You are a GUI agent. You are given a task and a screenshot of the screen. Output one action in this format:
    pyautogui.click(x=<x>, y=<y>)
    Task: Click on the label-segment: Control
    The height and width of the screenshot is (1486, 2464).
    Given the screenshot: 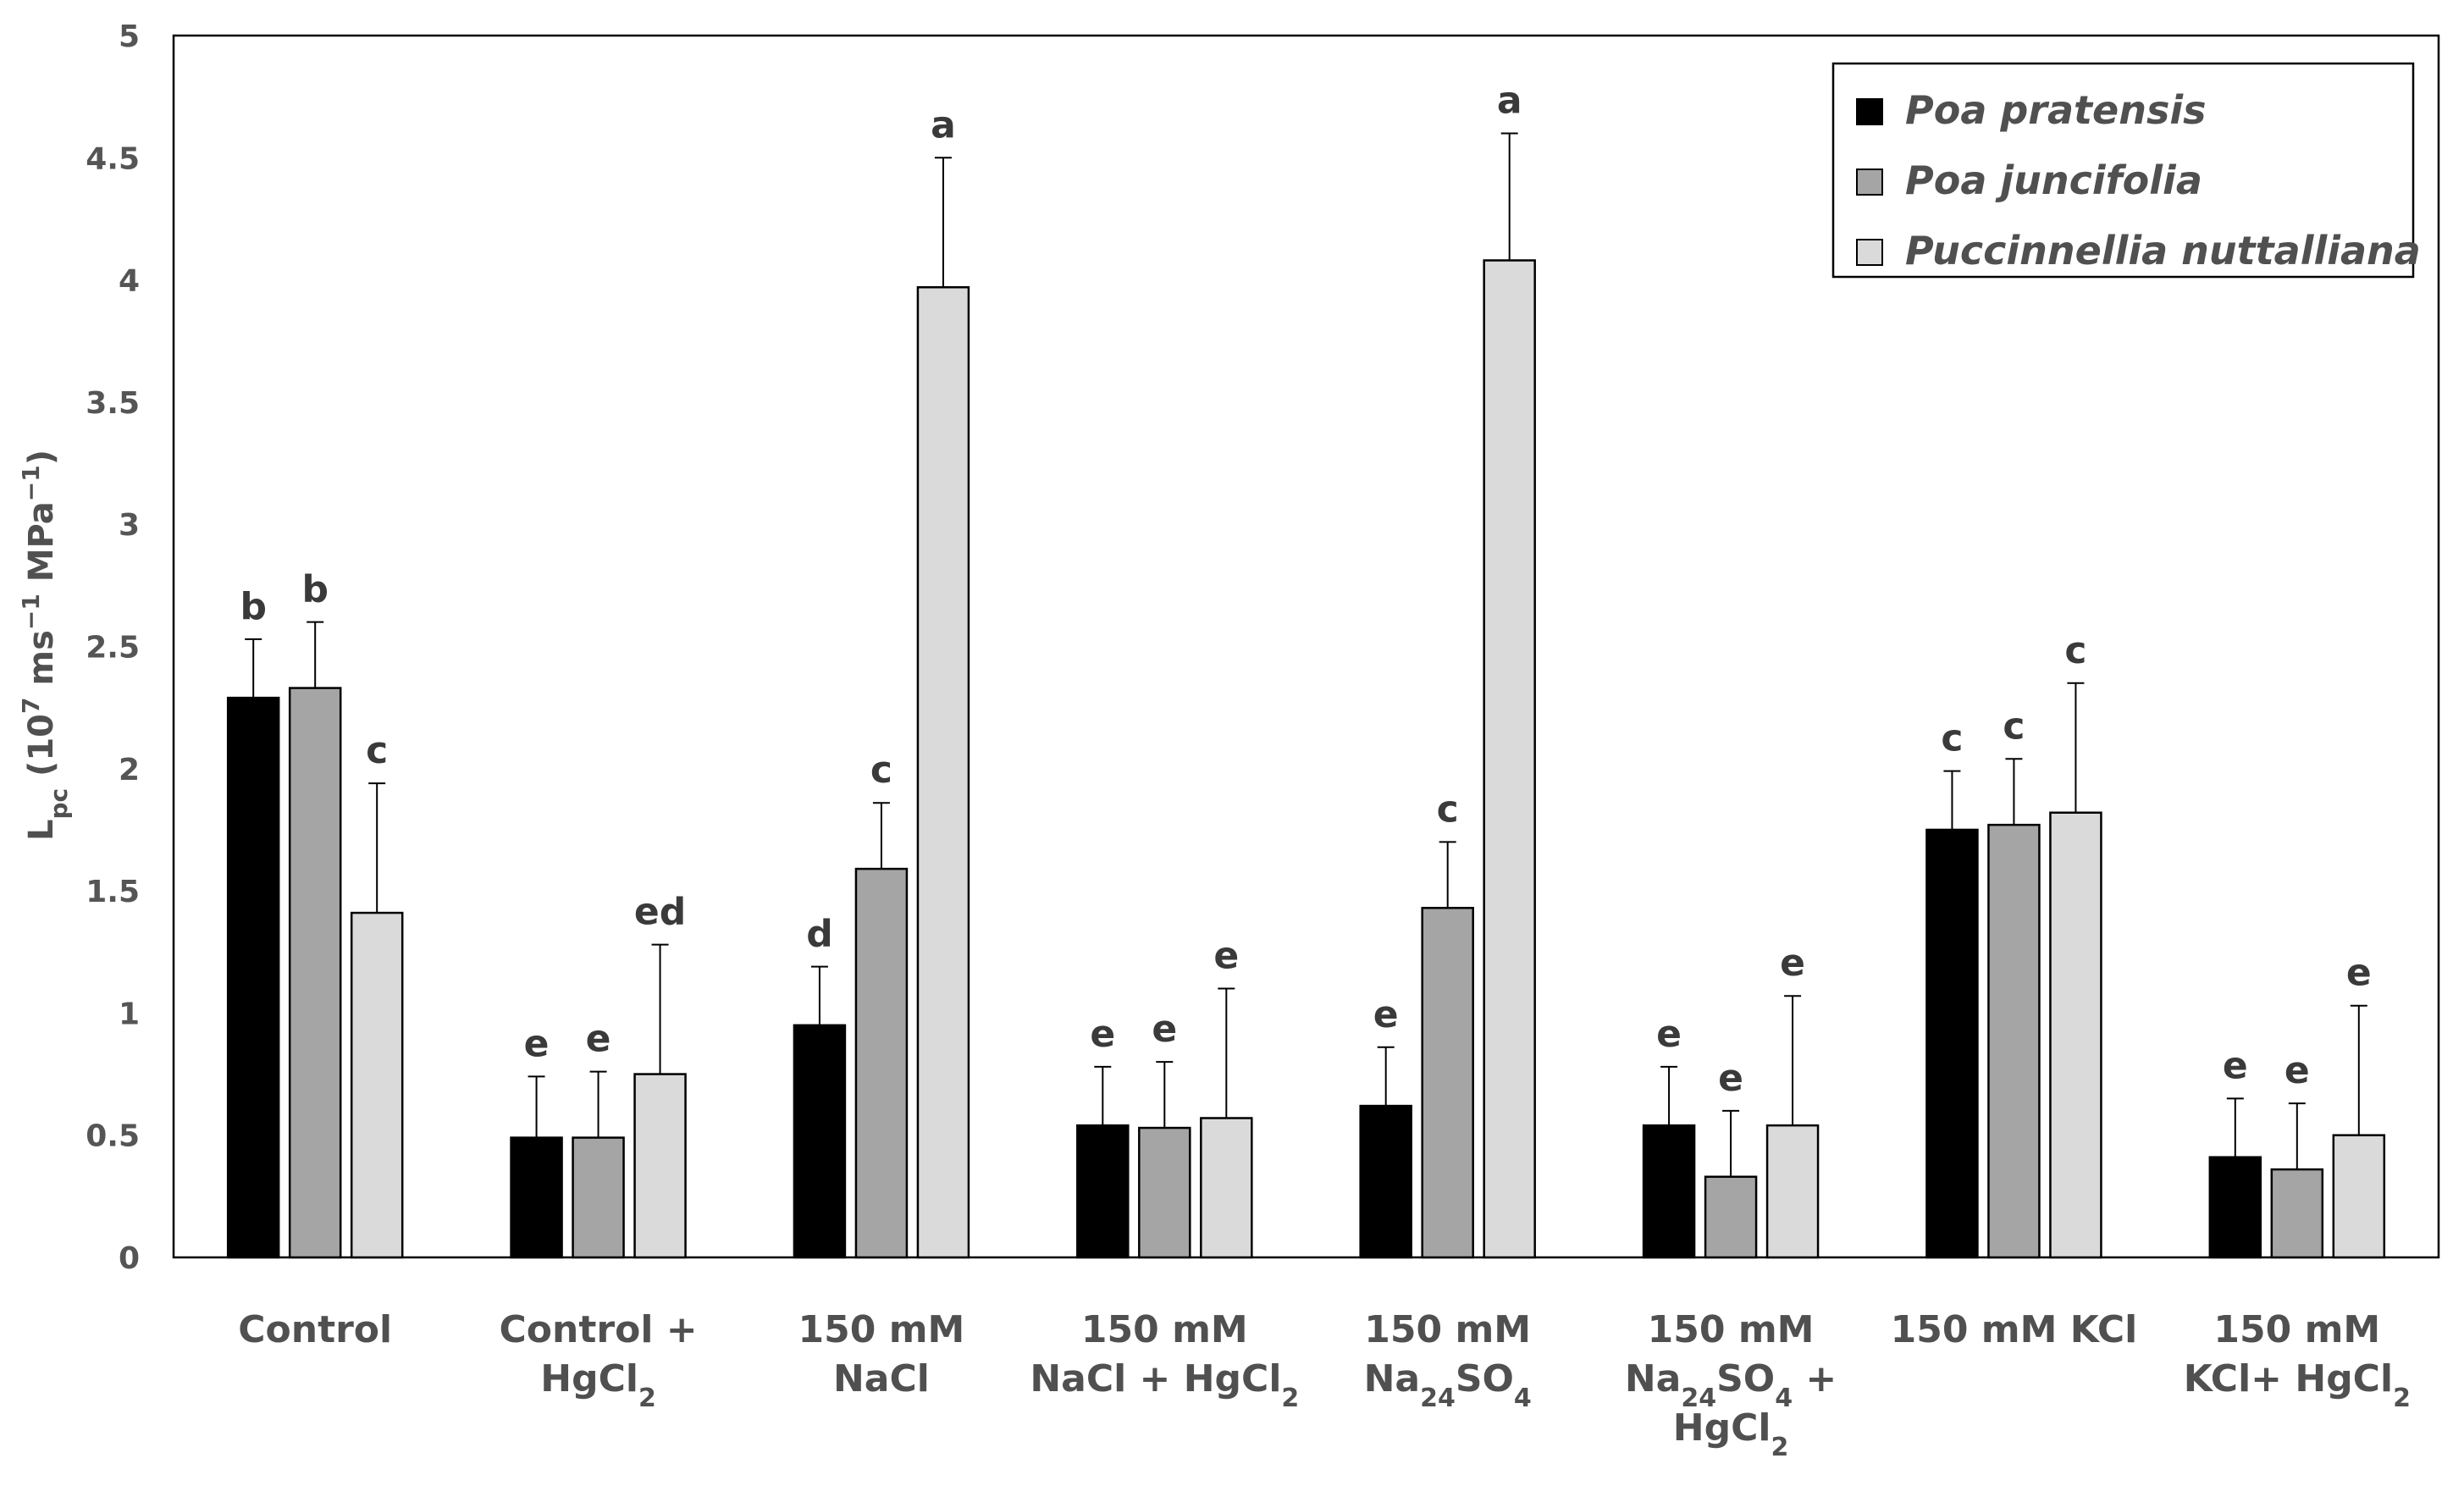 What is the action you would take?
    pyautogui.click(x=315, y=1329)
    